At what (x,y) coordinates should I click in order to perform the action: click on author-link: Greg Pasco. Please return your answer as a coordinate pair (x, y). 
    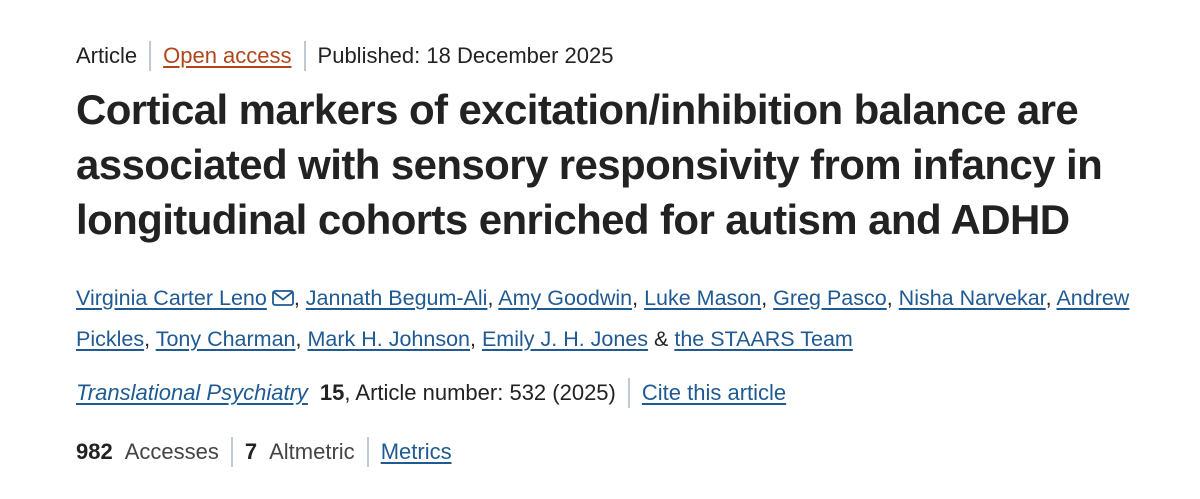
    Looking at the image, I should click on (830, 298).